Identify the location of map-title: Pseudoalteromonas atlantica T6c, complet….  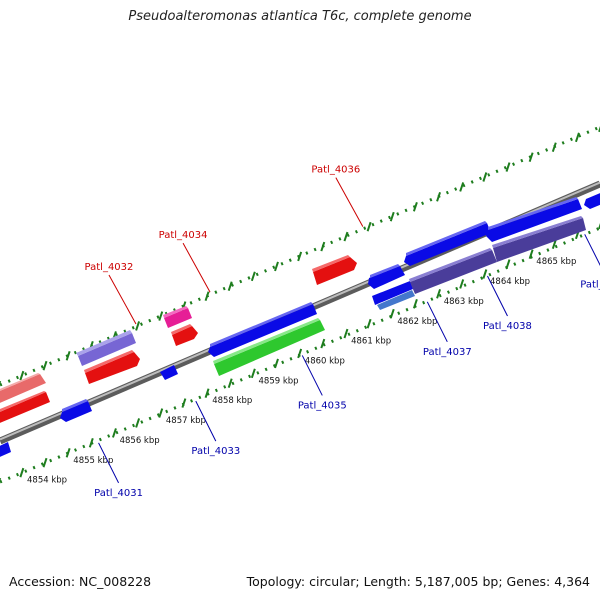
(300, 16).